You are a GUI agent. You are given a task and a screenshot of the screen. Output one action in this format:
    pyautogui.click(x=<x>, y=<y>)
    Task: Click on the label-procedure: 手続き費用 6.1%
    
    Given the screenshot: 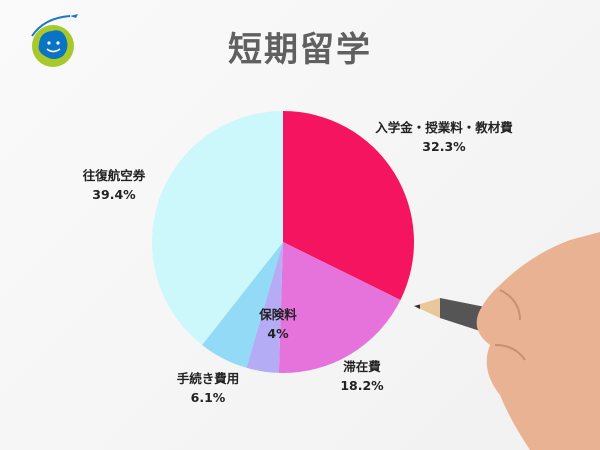 What is the action you would take?
    pyautogui.click(x=208, y=388)
    